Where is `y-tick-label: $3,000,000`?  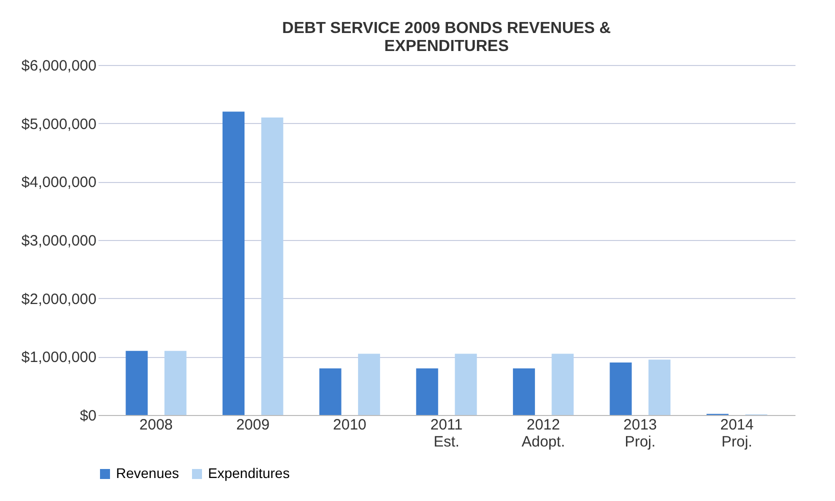
y-tick-label: $3,000,000 is located at coordinates (58, 241).